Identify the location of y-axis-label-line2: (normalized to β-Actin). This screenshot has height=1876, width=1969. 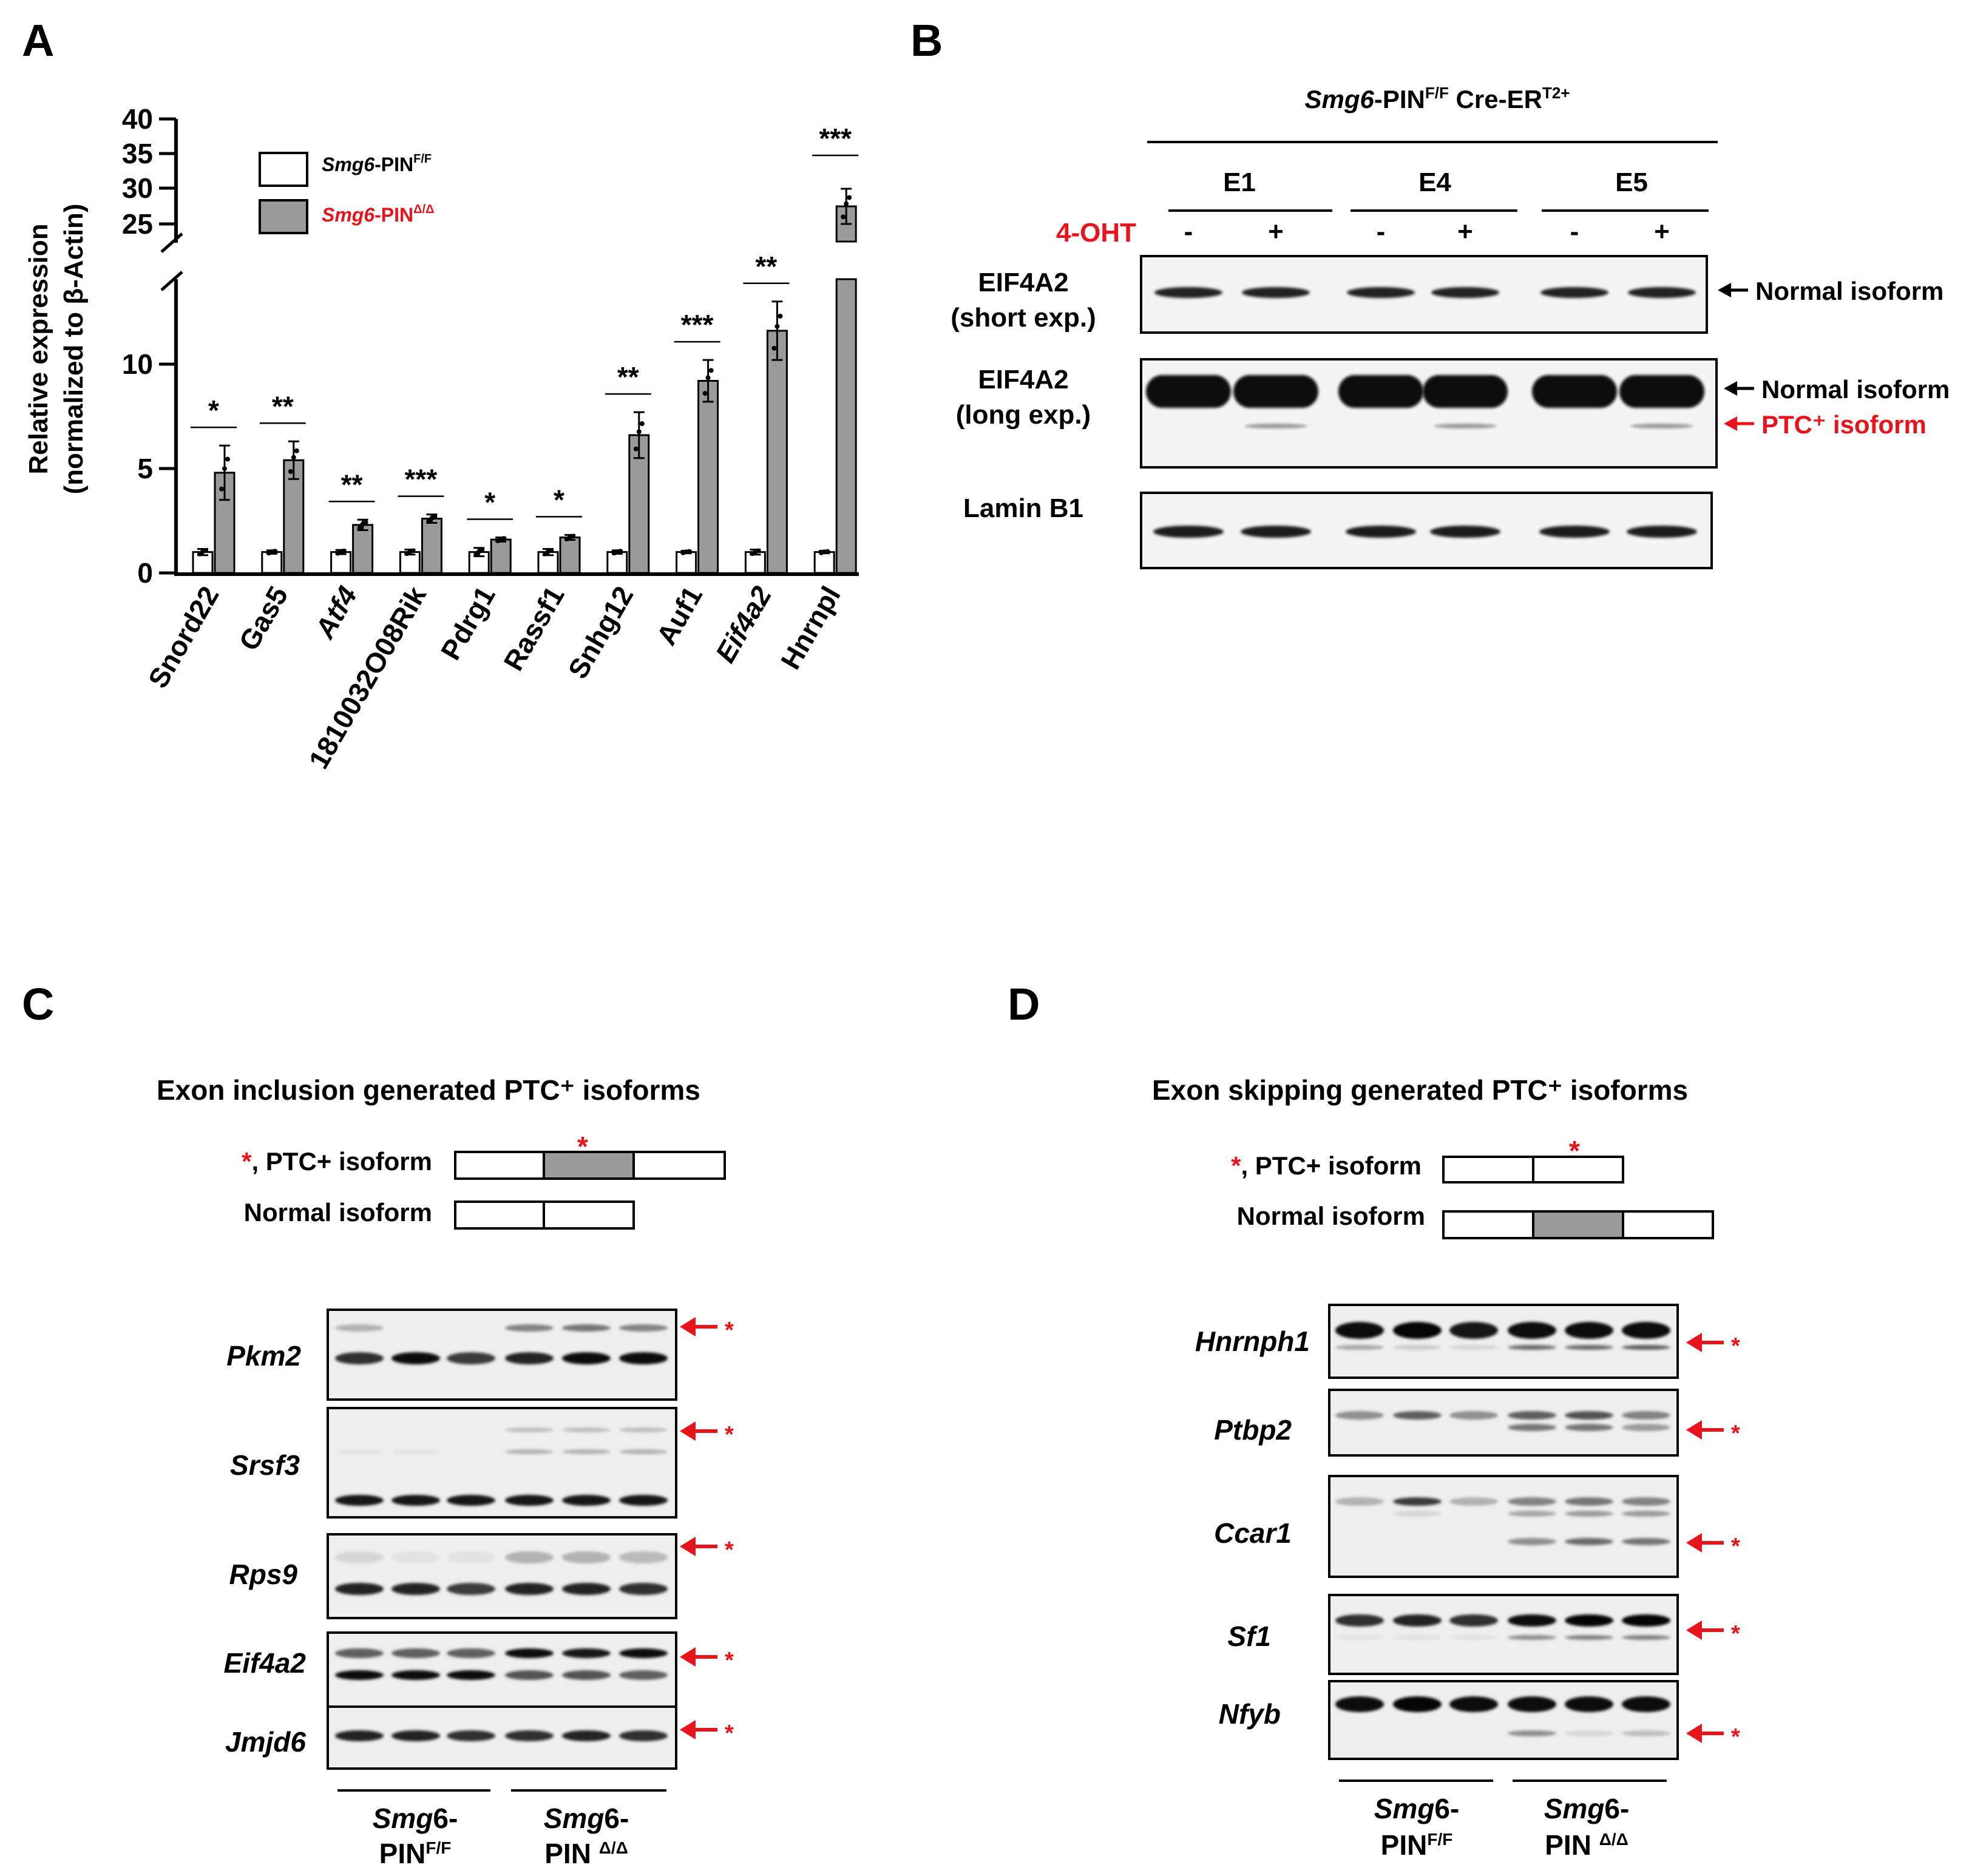
(74, 349).